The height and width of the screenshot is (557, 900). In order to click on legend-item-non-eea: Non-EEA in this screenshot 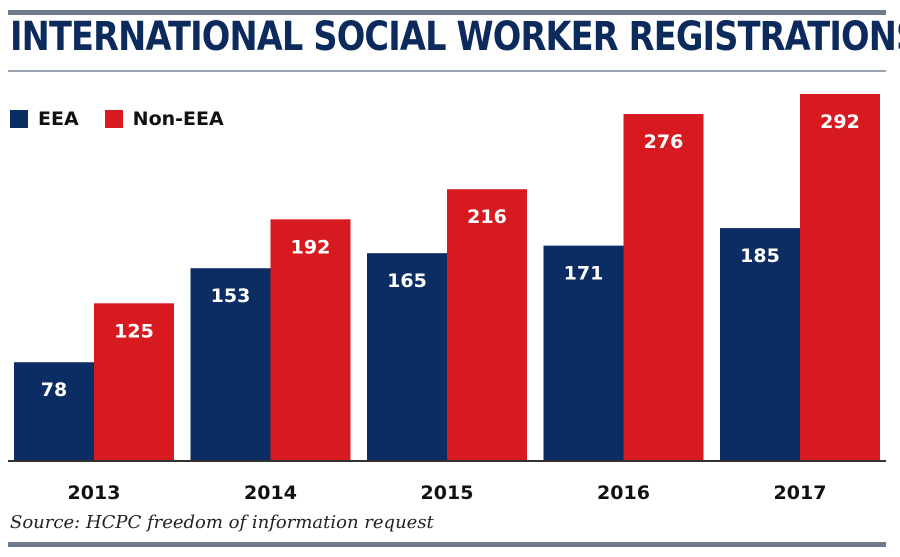, I will do `click(164, 119)`.